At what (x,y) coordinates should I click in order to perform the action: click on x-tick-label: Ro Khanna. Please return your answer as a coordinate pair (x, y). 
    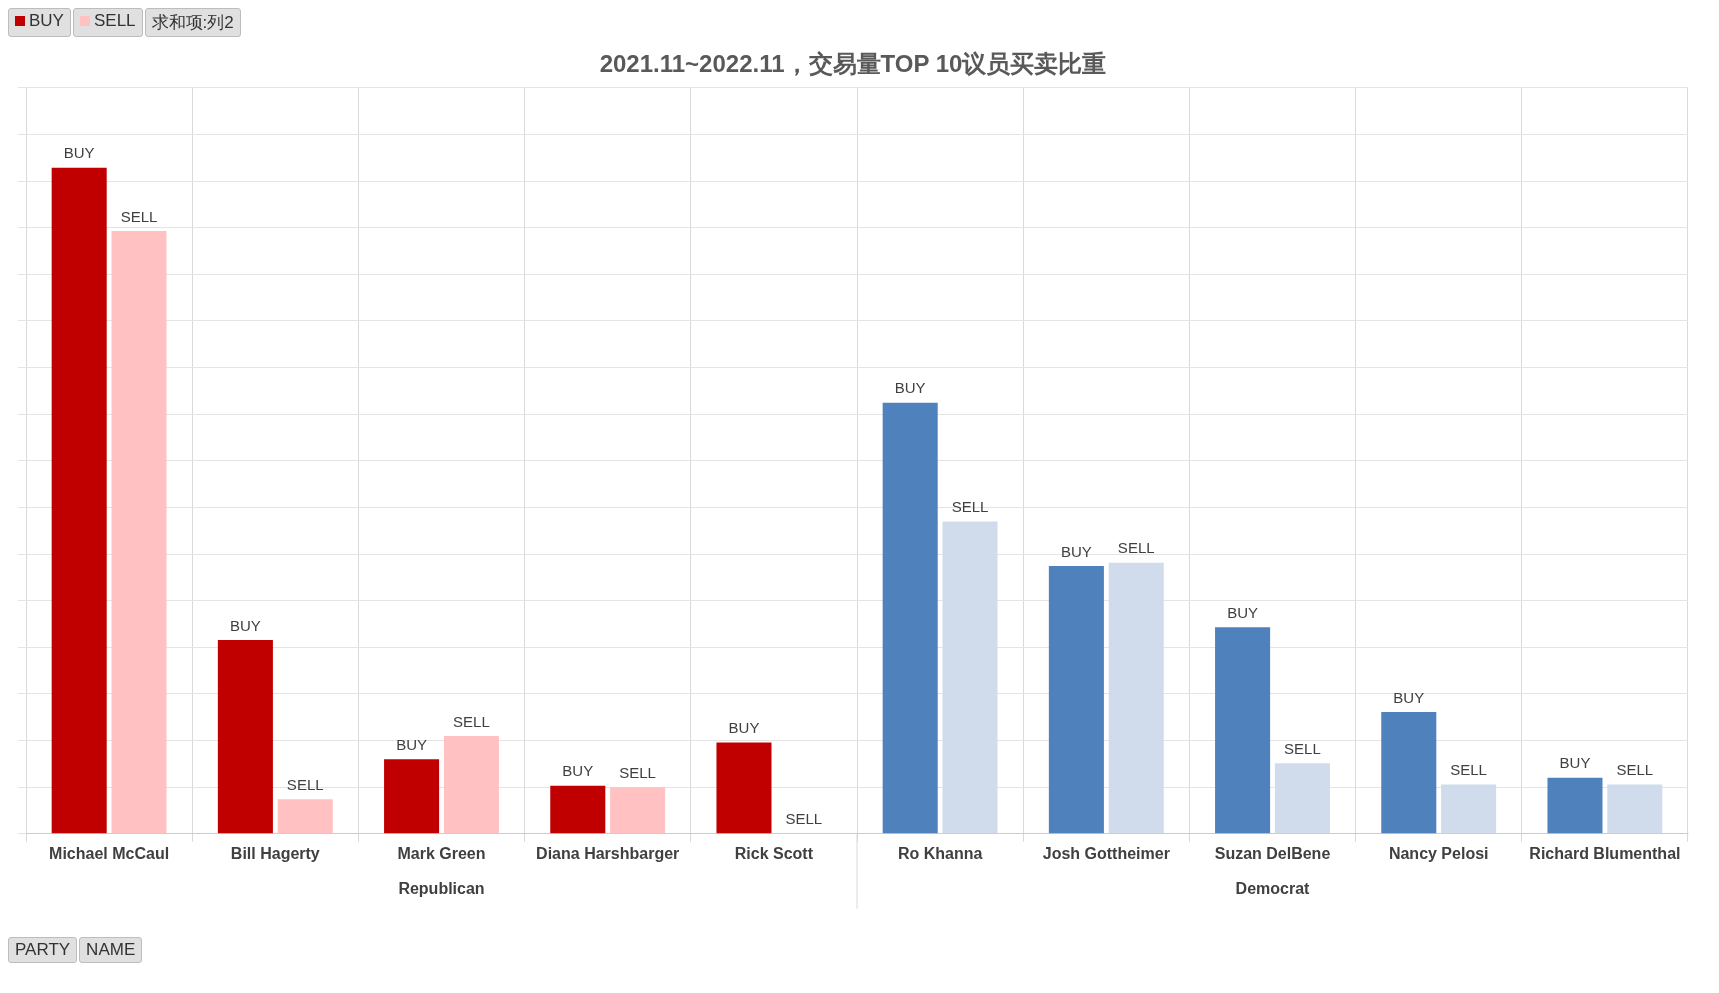
    Looking at the image, I should click on (940, 853).